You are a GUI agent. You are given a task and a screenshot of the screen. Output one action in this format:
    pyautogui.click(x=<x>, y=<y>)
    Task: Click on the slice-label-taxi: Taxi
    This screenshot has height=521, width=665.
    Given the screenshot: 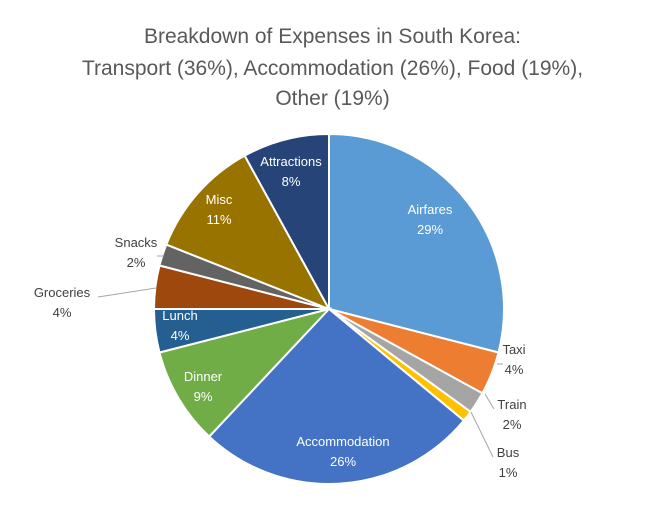 What is the action you would take?
    pyautogui.click(x=513, y=349)
    